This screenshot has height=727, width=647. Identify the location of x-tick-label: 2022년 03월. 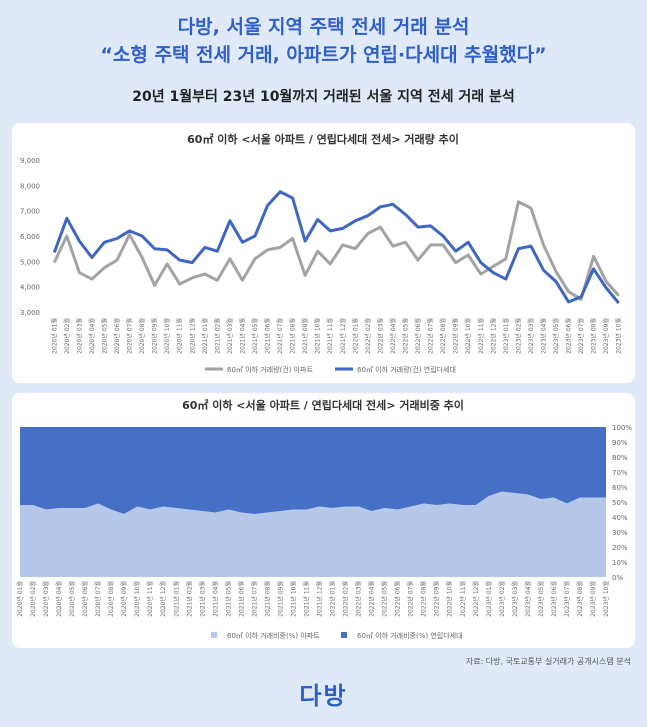
(380, 336).